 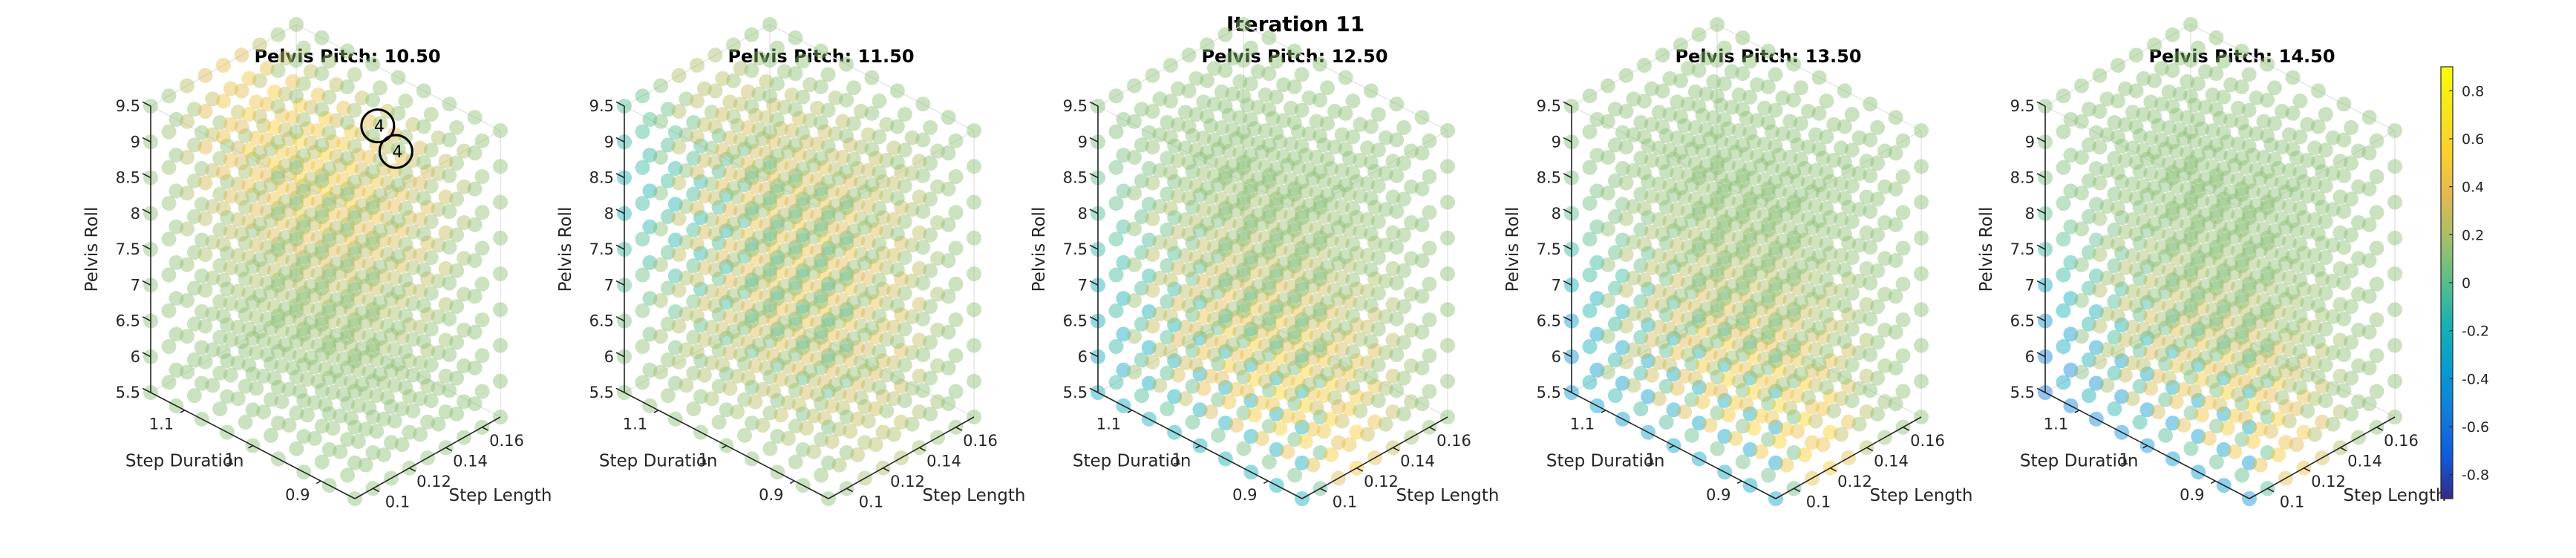 What do you see at coordinates (397, 502) in the screenshot?
I see `x-tick-label: 0.1` at bounding box center [397, 502].